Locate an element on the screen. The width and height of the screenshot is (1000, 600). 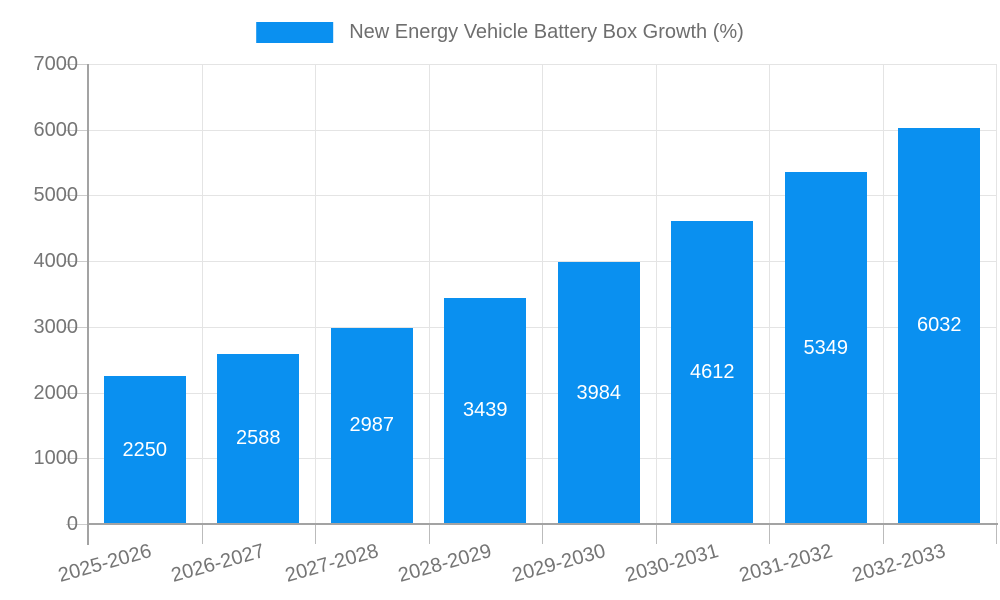
bar: 2588 is located at coordinates (258, 438).